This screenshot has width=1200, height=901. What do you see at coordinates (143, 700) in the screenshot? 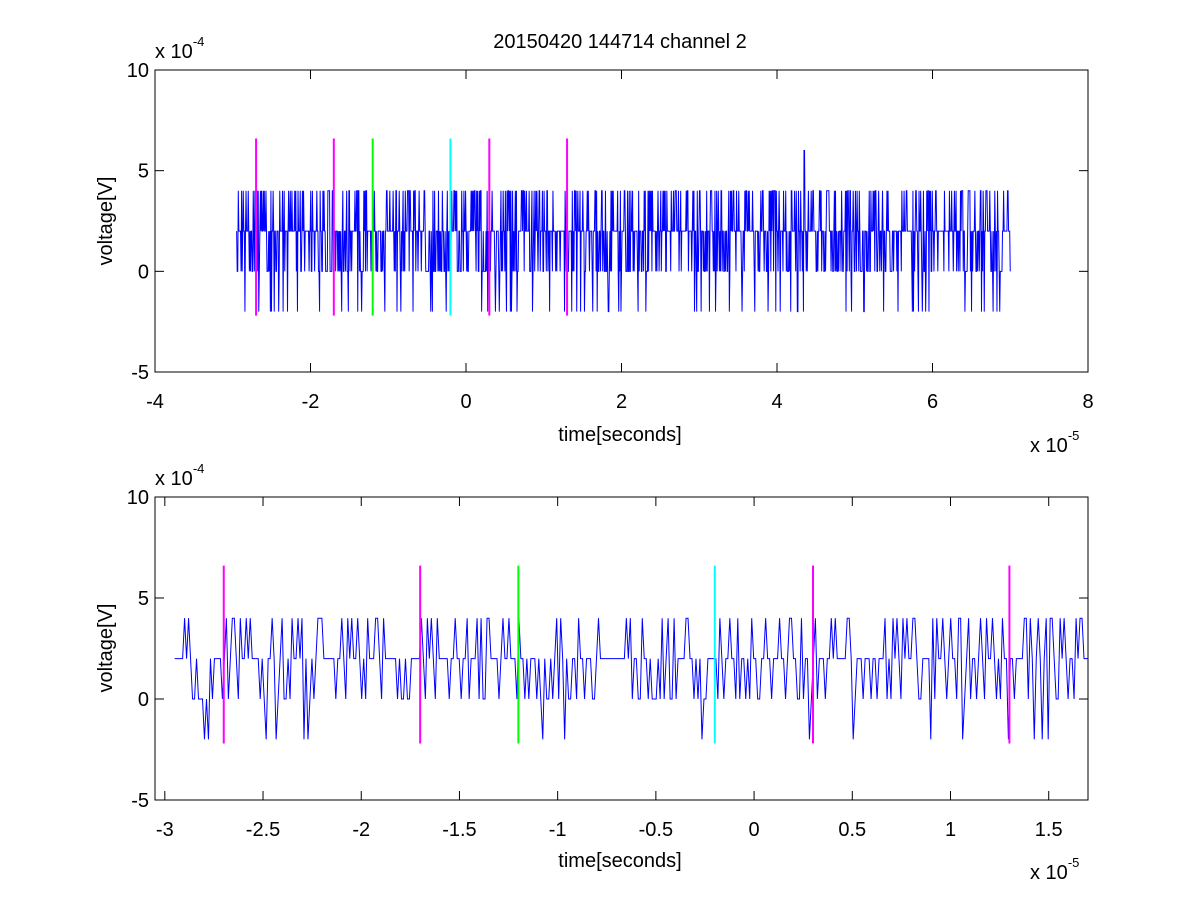
I see `bottom-y-tick-label: 0` at bounding box center [143, 700].